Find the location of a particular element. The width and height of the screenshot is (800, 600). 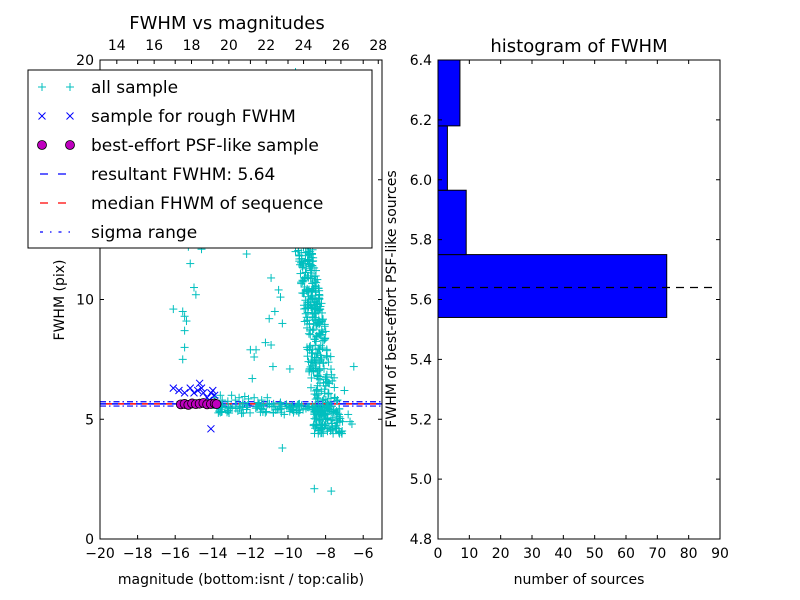

legend-box is located at coordinates (200, 159).